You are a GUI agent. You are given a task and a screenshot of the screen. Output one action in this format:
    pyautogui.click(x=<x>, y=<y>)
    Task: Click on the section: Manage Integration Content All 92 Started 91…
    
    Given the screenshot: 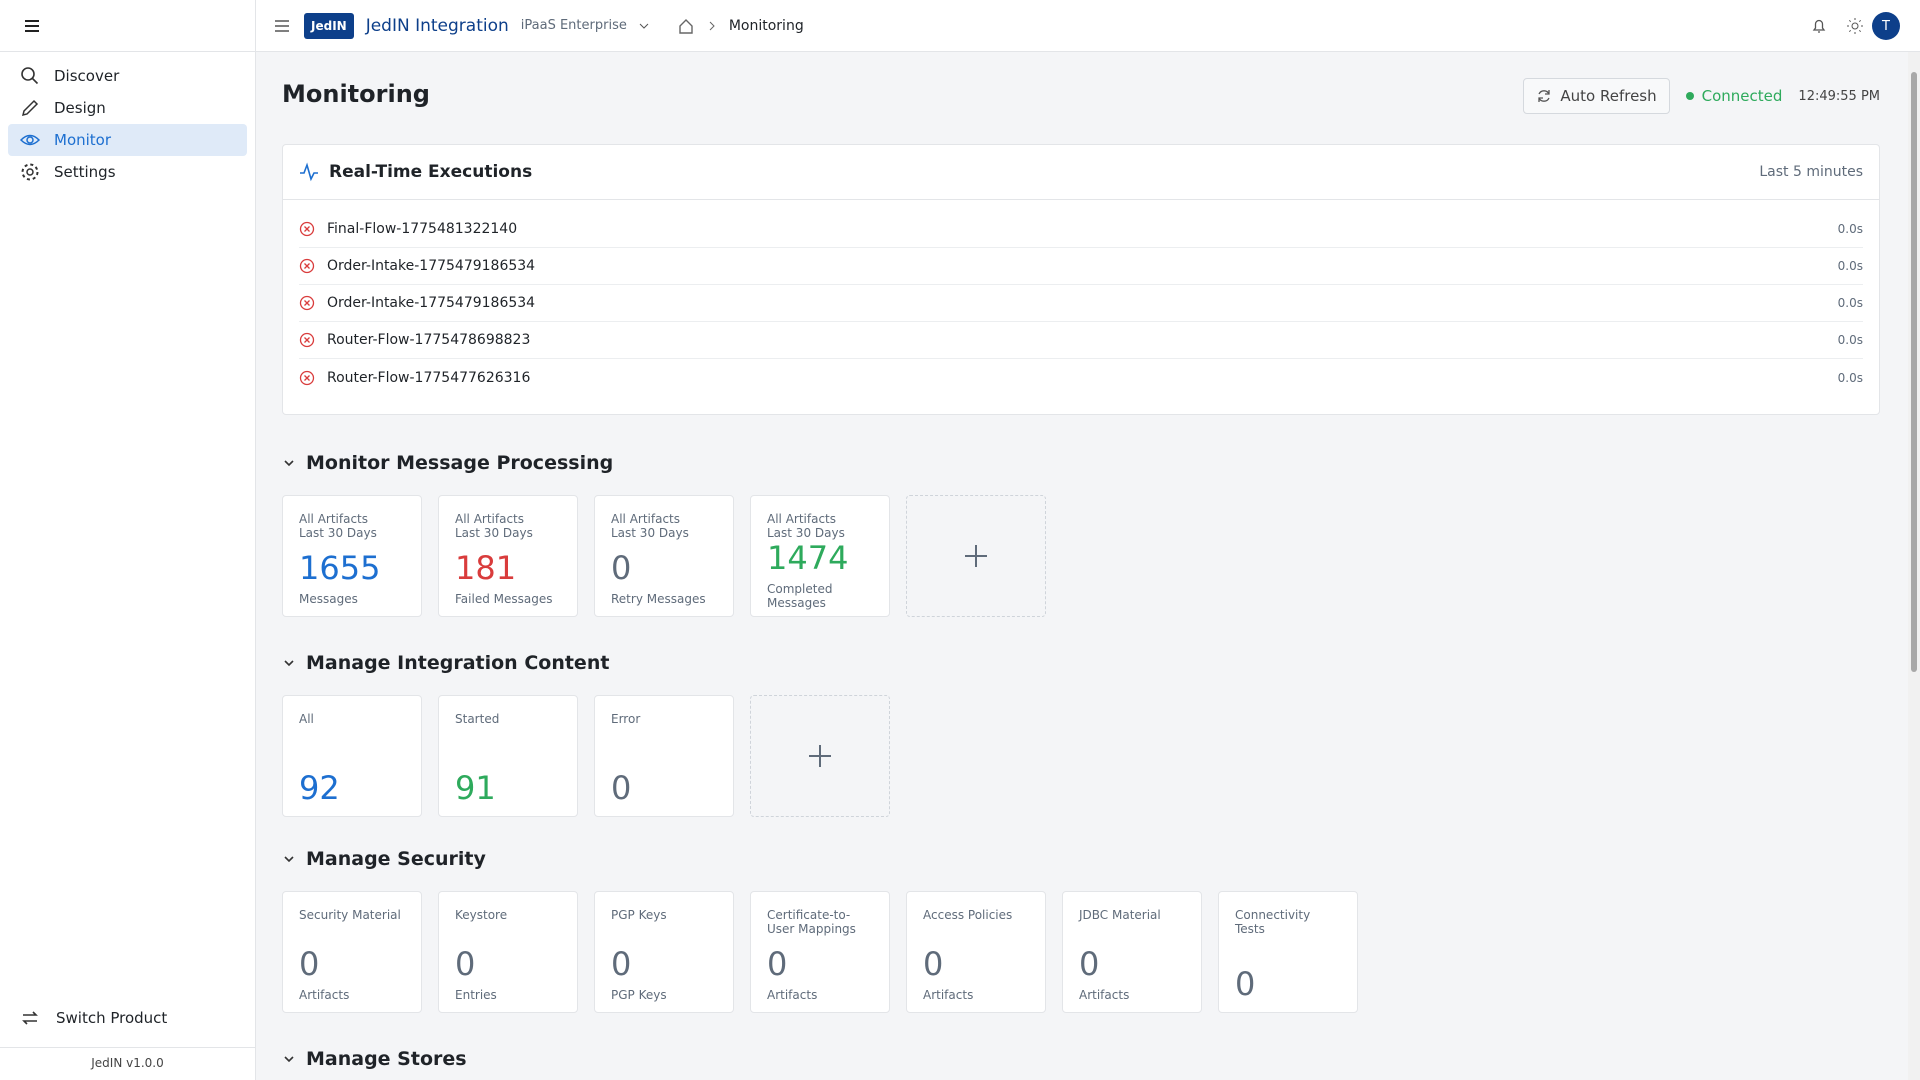 What is the action you would take?
    pyautogui.click(x=586, y=733)
    